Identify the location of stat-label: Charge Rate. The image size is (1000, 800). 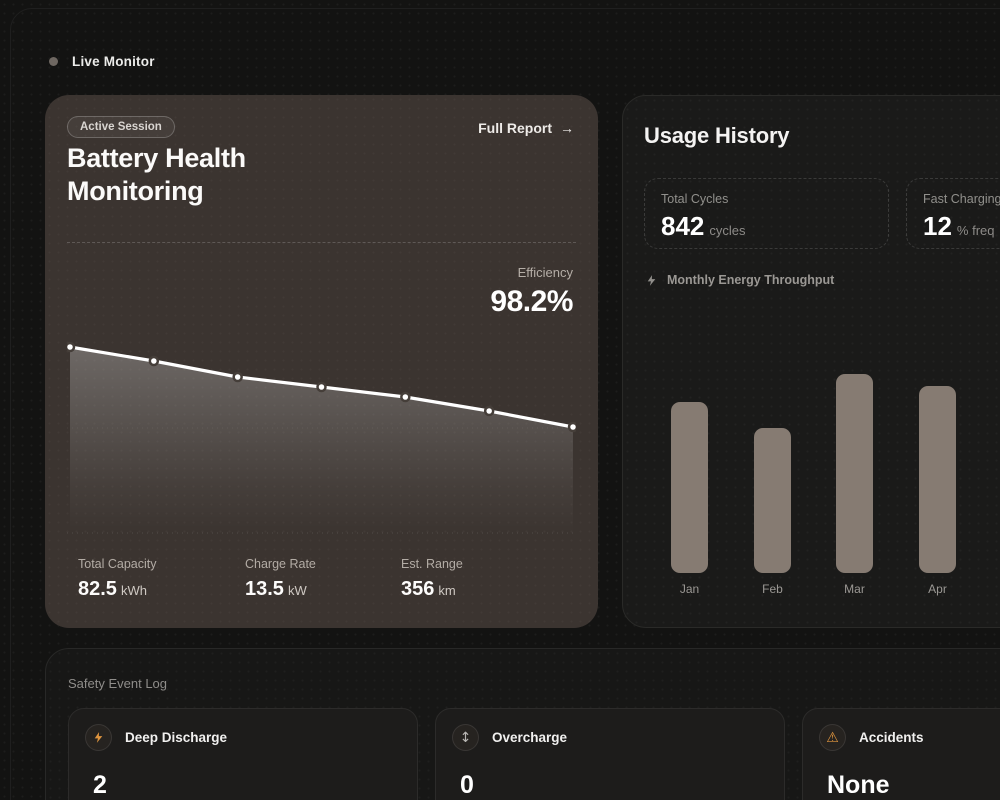
(280, 564).